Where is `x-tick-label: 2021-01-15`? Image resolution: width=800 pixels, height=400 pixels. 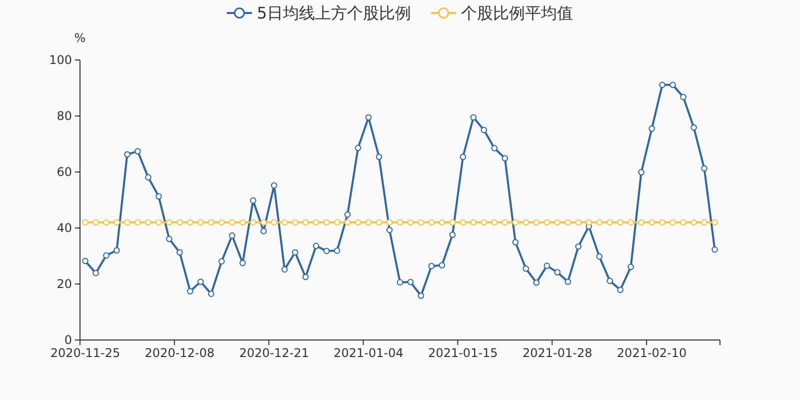 x-tick-label: 2021-01-15 is located at coordinates (463, 353).